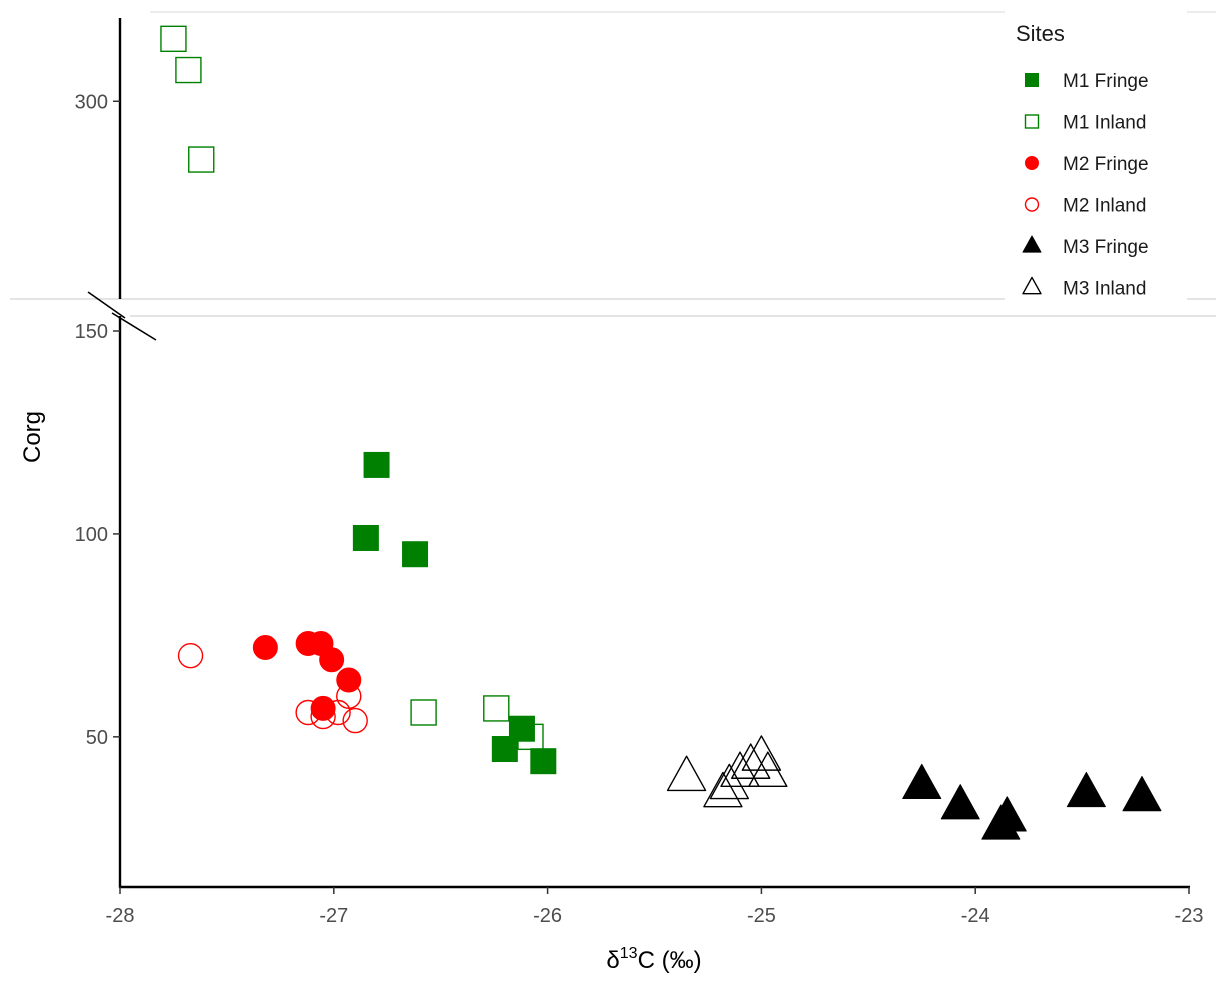 The image size is (1216, 981). I want to click on legend-key-m1-fringe, so click(1032, 80).